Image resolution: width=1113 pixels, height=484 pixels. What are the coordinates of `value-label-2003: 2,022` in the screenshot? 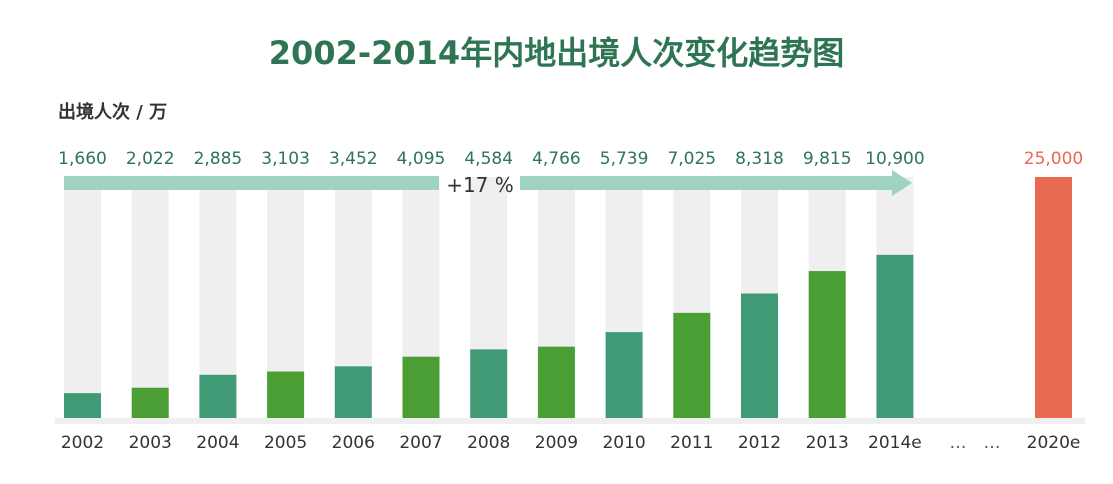 It's located at (150, 159).